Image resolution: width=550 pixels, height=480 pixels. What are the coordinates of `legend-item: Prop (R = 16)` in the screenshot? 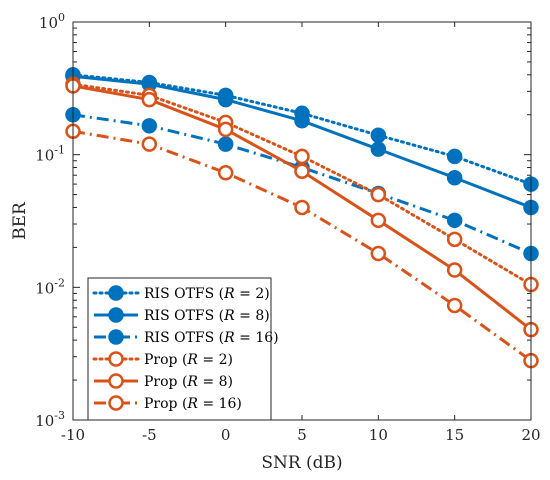 It's located at (168, 403).